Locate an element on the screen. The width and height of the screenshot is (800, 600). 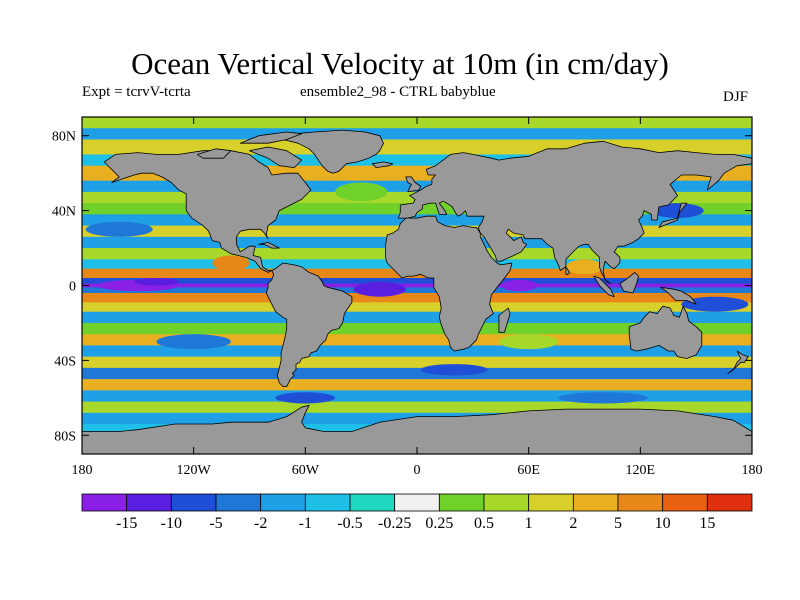
colorbar-level-label: 5 is located at coordinates (618, 523).